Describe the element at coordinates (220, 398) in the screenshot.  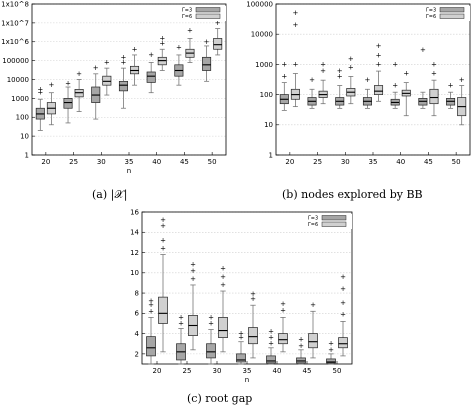
I see `caption-c: (c) root gap` at that location.